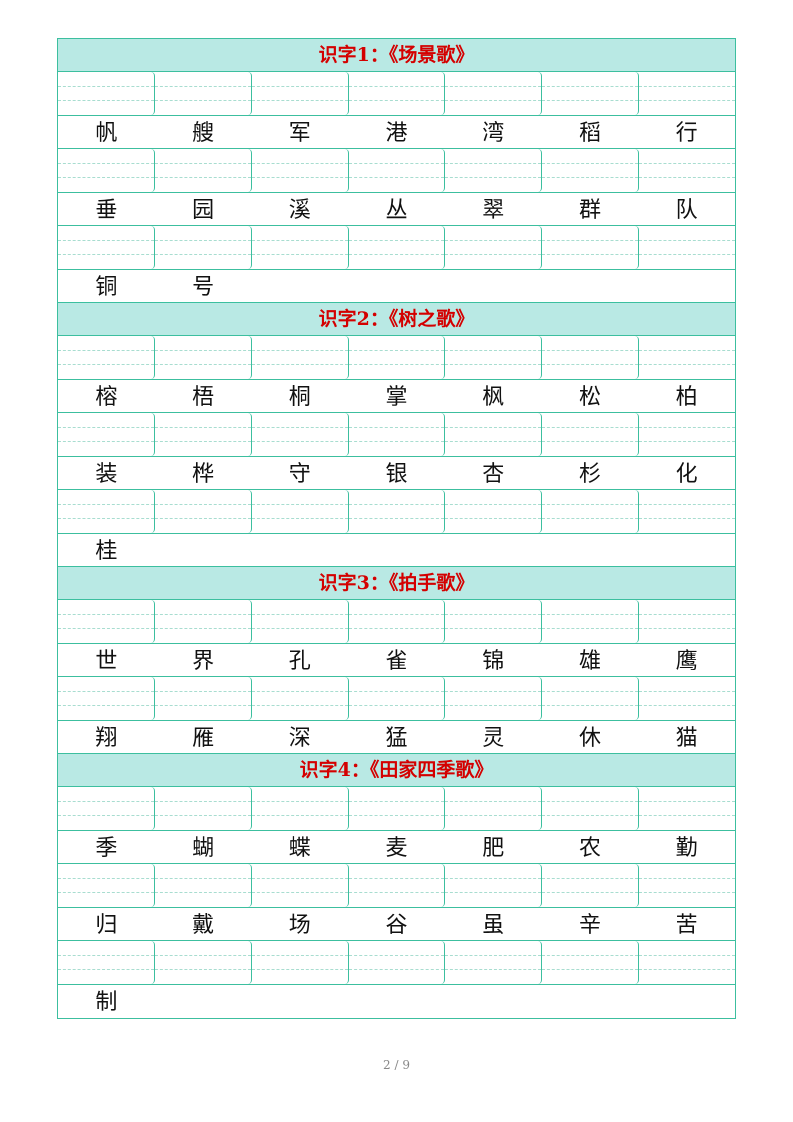  Describe the element at coordinates (493, 474) in the screenshot. I see `character: 杏` at that location.